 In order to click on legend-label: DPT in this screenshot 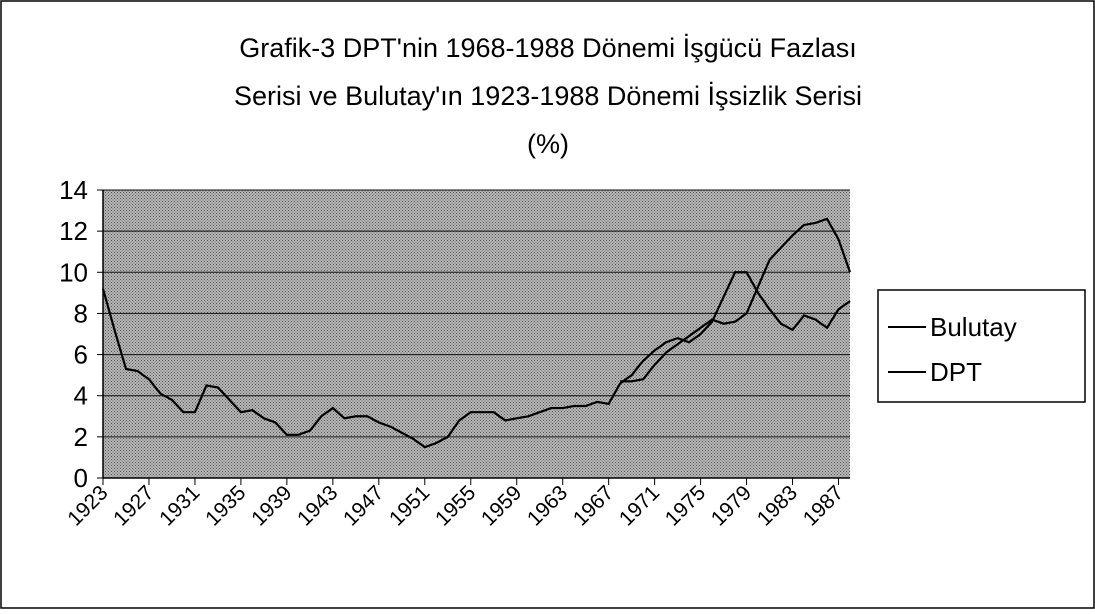, I will do `click(956, 372)`.